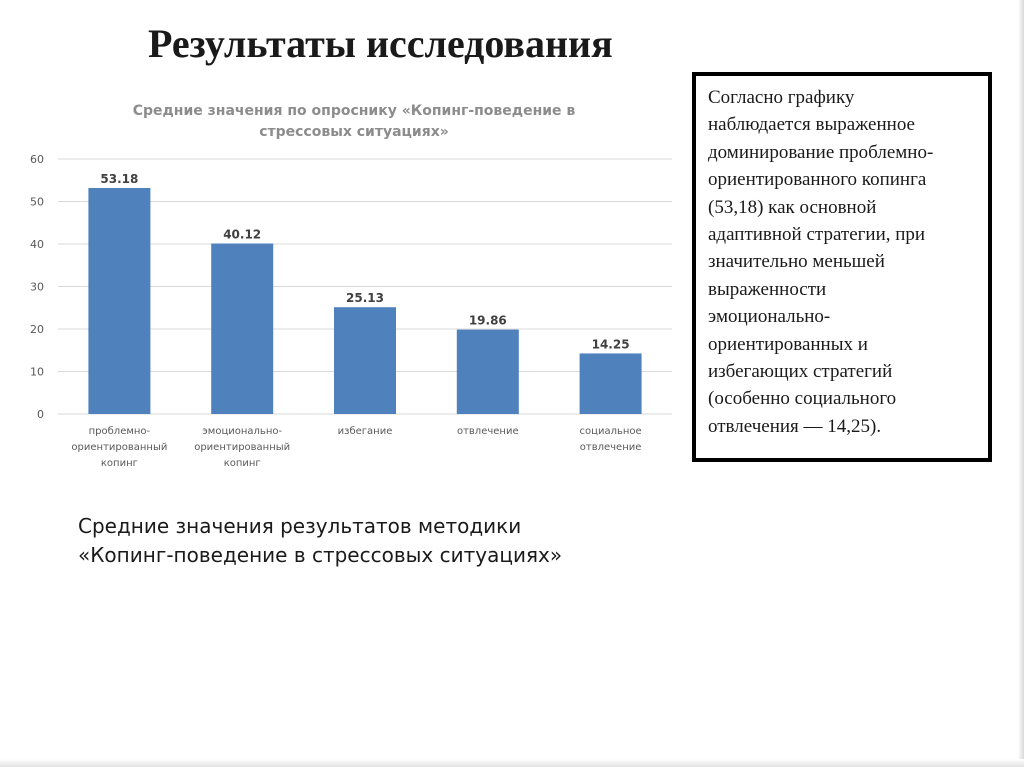 The height and width of the screenshot is (767, 1024). Describe the element at coordinates (37, 372) in the screenshot. I see `y-tick-label: 10` at that location.